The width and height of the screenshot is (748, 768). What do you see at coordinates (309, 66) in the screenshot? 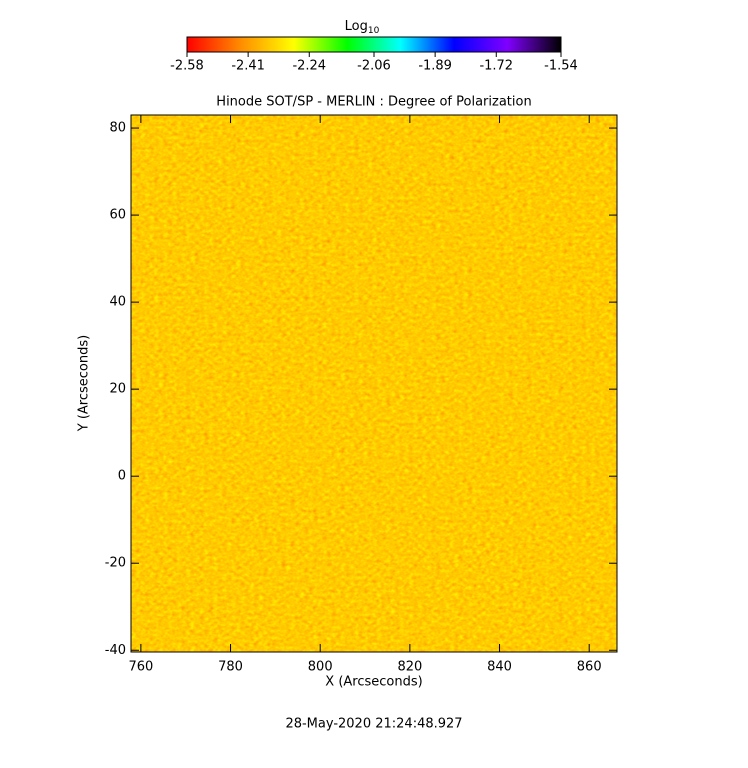
I see `colorbar-tick-label: -2.24` at bounding box center [309, 66].